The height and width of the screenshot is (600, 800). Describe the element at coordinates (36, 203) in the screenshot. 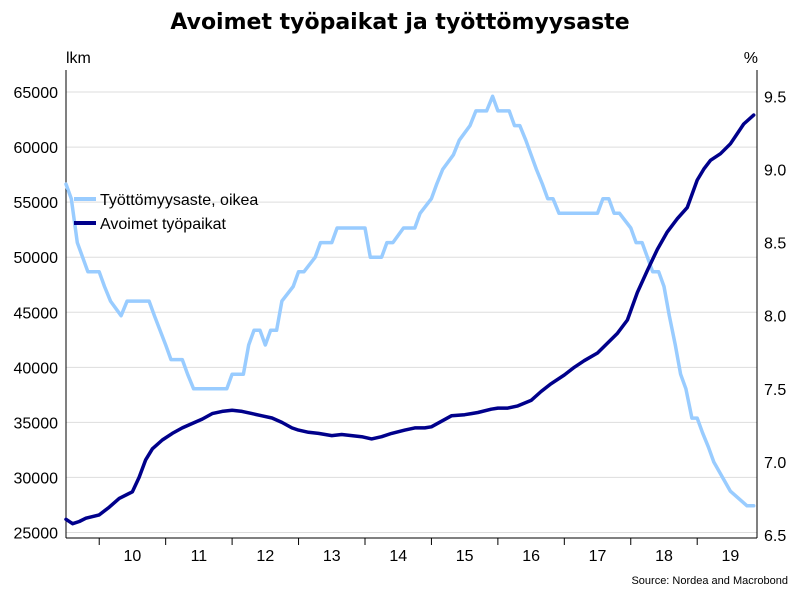

I see `left-tick-label: 55000` at that location.